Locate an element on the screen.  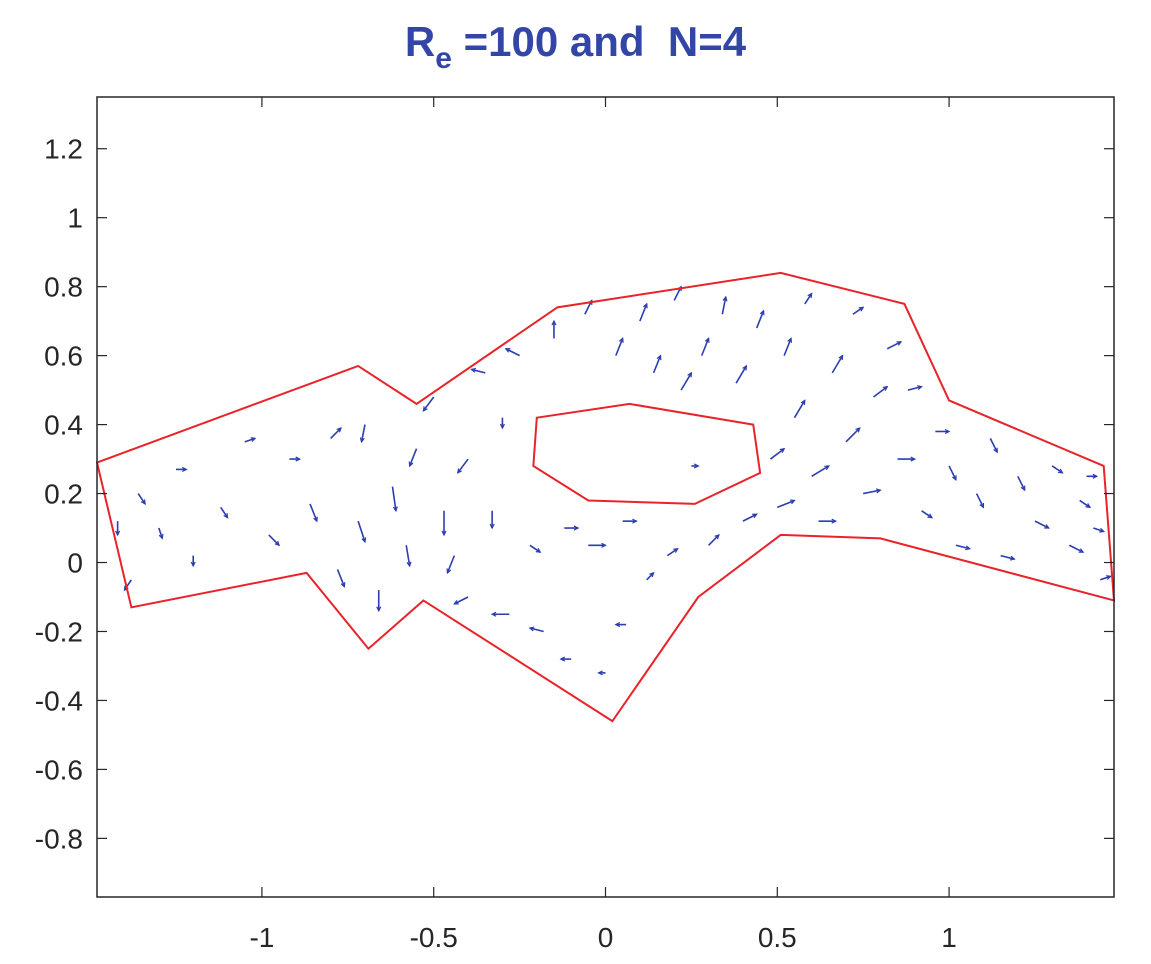
y-tick-label: 0 is located at coordinates (75, 563).